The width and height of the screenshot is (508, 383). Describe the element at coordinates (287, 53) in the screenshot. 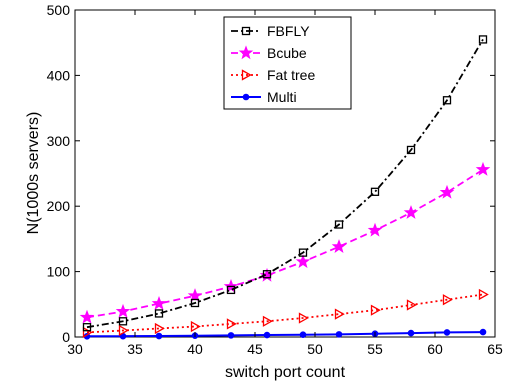

I see `legend-label-bcube: Bcube` at that location.